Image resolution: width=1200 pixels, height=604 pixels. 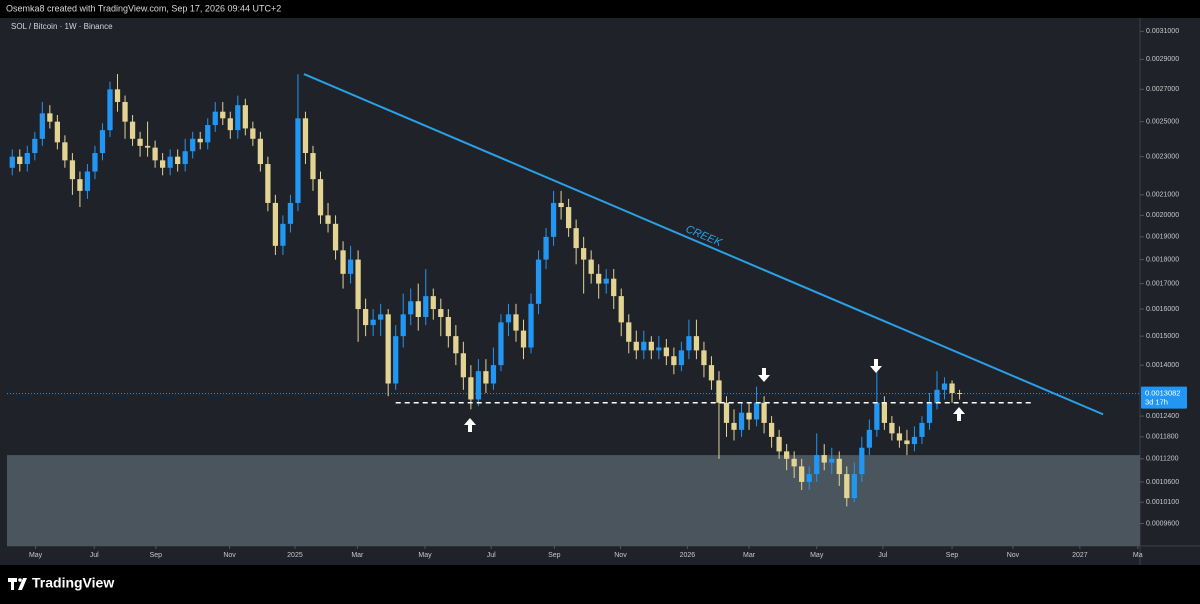 I want to click on x-tick-label: Sep, so click(x=554, y=555).